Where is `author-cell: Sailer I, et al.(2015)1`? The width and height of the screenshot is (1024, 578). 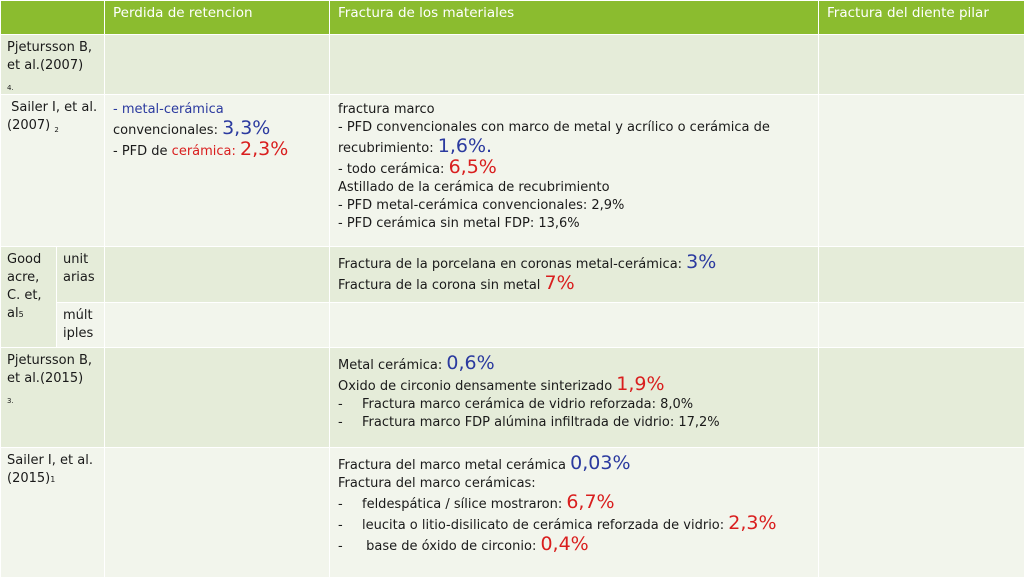 author-cell: Sailer I, et al.(2015)1 is located at coordinates (53, 513).